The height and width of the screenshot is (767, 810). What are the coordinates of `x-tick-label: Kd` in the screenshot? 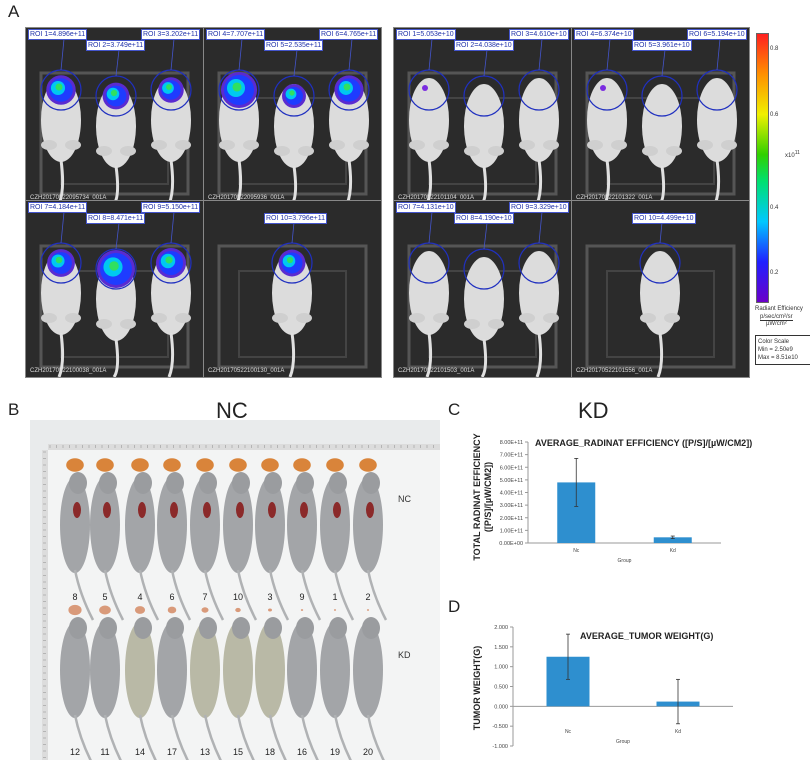 It's located at (673, 551).